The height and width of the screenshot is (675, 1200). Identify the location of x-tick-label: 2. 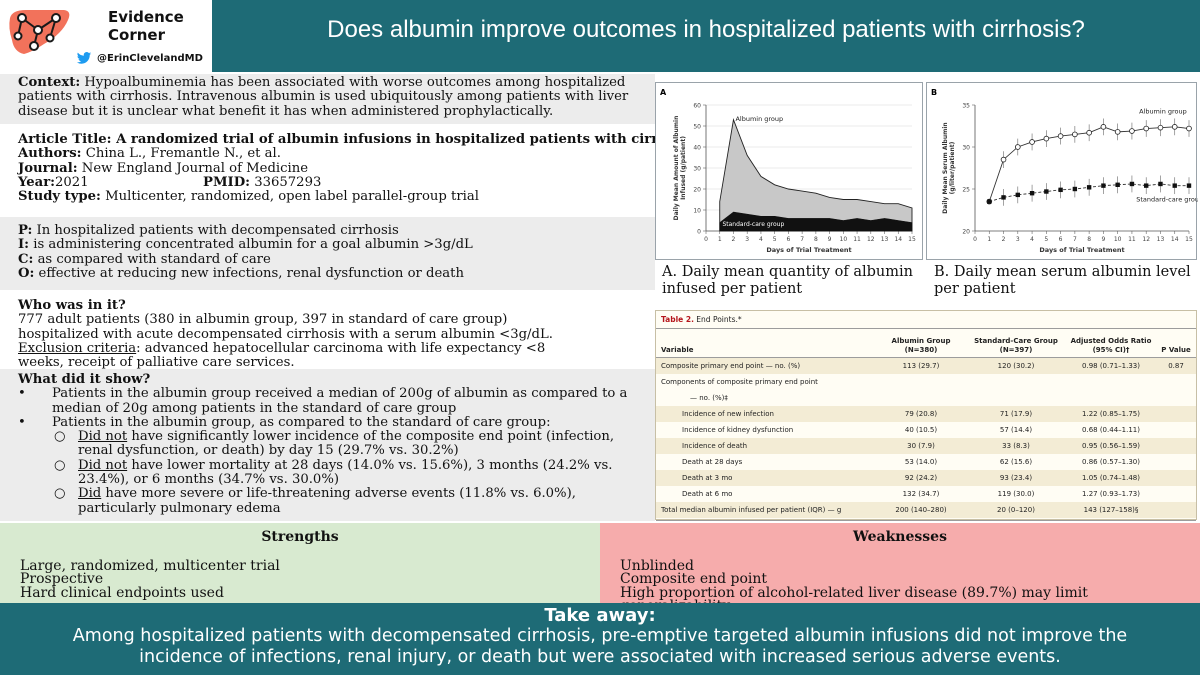
(734, 239).